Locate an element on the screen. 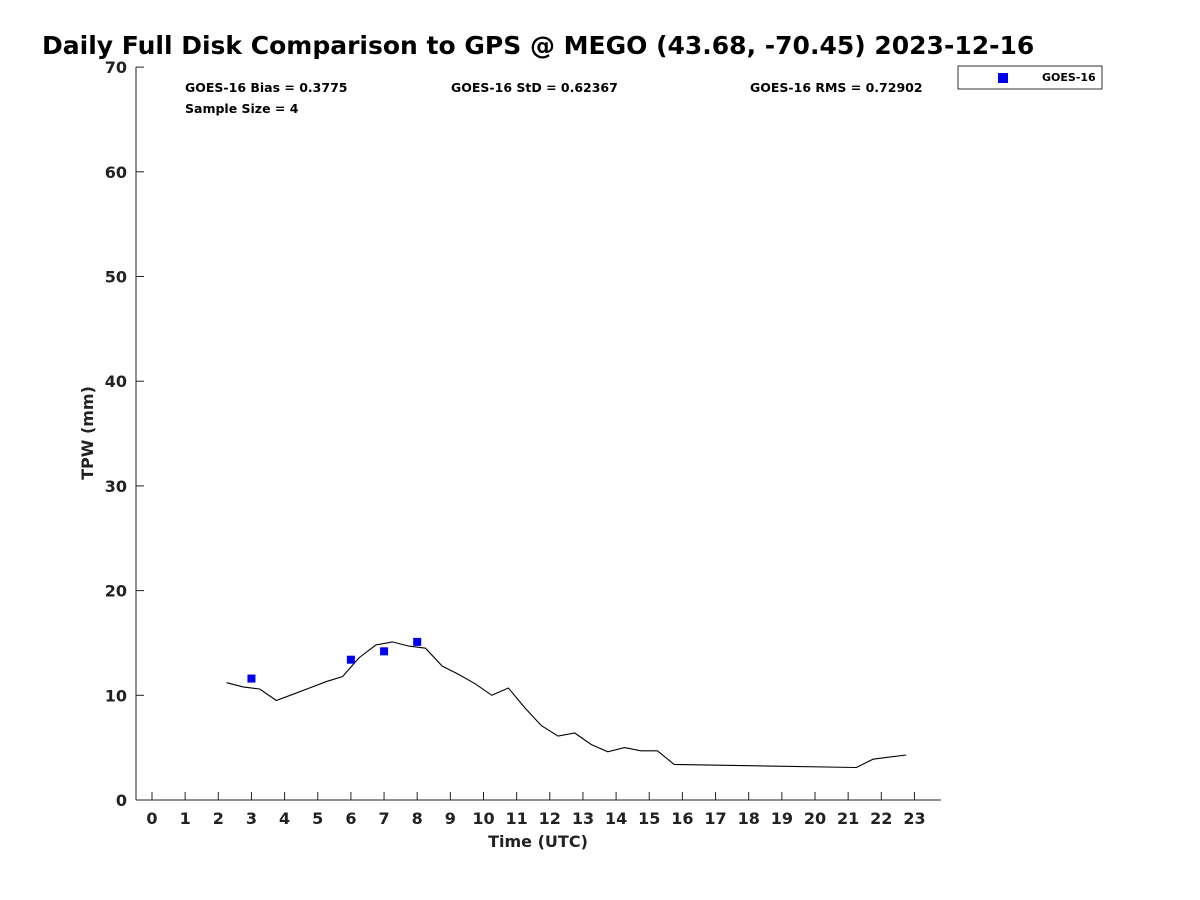 The width and height of the screenshot is (1200, 900). x-tick-label: 12 is located at coordinates (550, 818).